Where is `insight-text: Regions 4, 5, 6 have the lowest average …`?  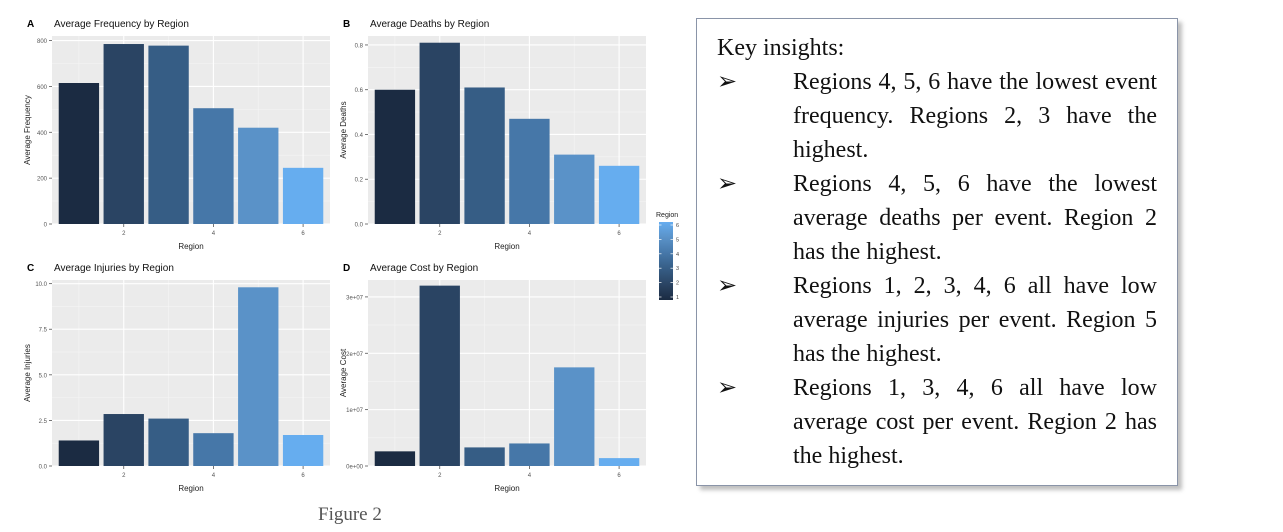 insight-text: Regions 4, 5, 6 have the lowest average … is located at coordinates (975, 218).